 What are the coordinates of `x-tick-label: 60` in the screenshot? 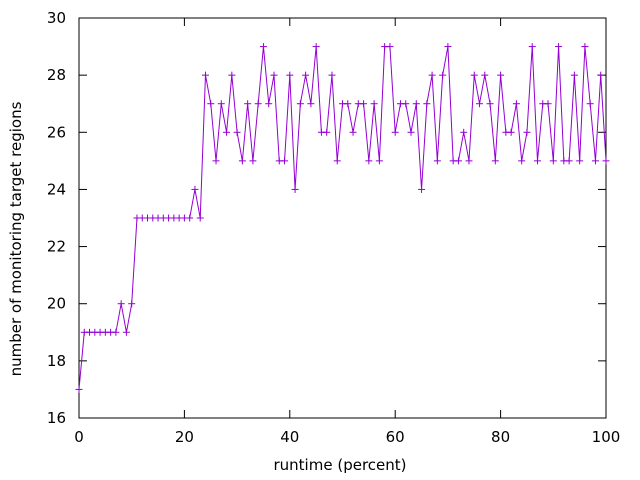 It's located at (395, 437).